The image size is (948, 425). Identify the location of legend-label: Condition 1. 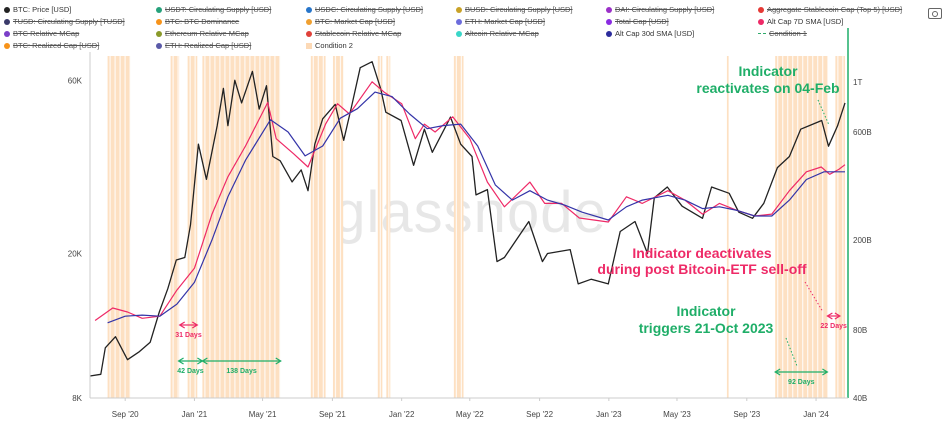
(788, 33).